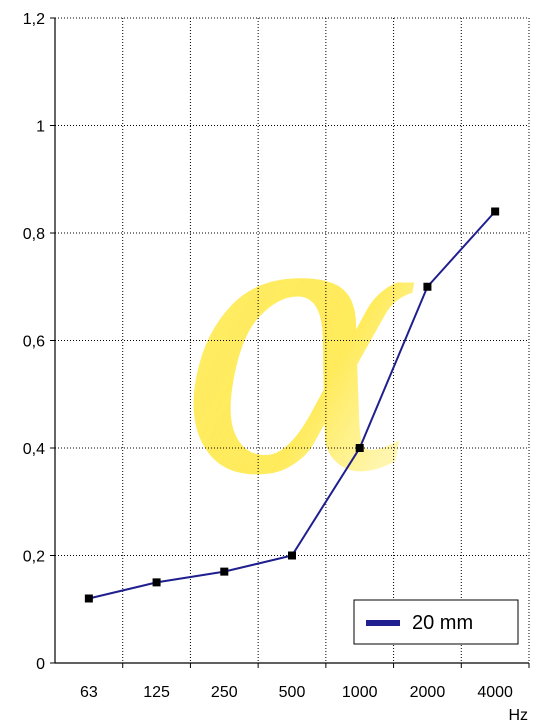 The height and width of the screenshot is (725, 534). I want to click on legend-swatch-20mm, so click(383, 623).